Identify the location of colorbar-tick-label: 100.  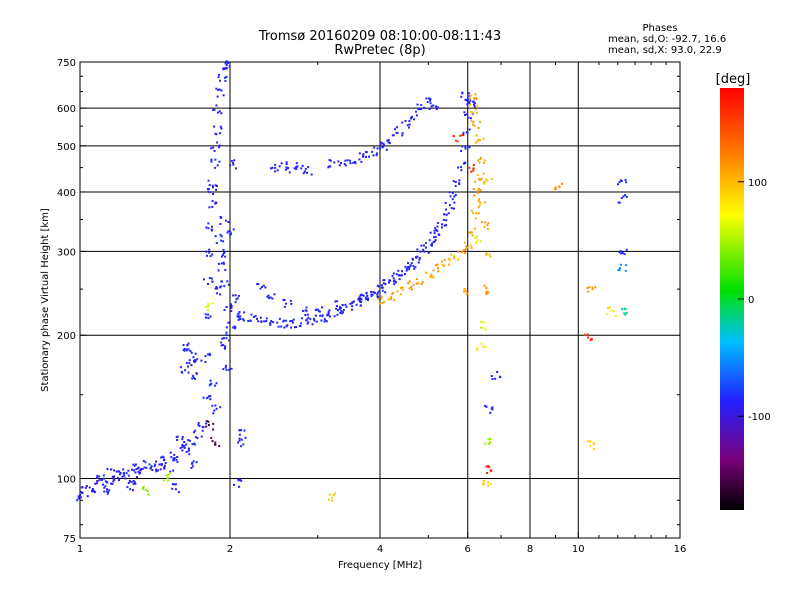
(757, 183).